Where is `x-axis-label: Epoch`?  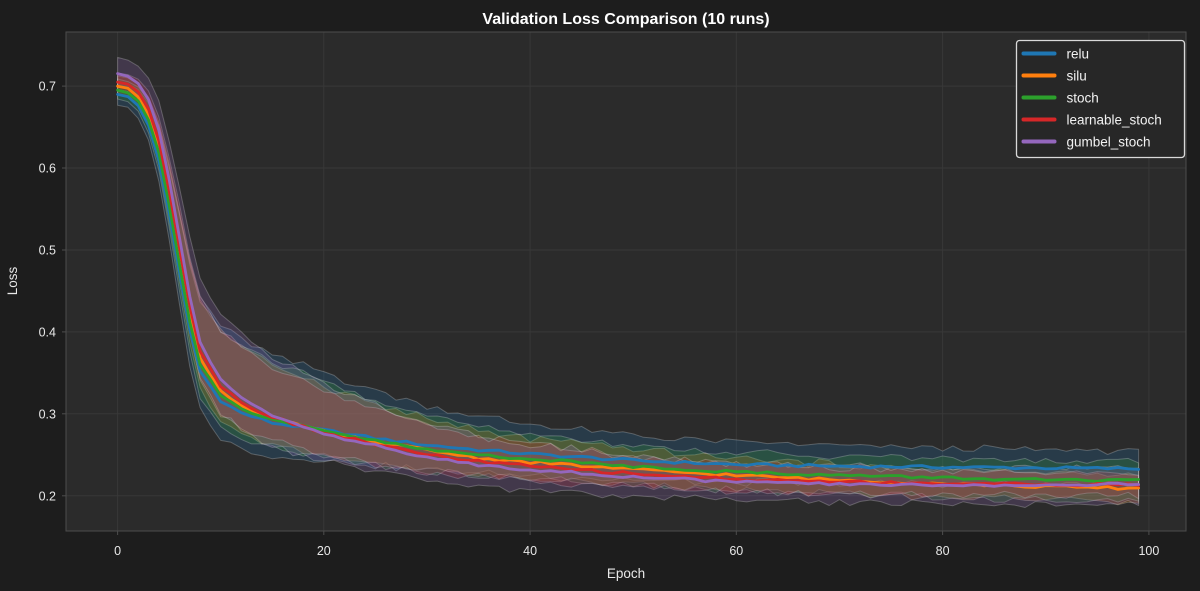
x-axis-label: Epoch is located at coordinates (626, 573).